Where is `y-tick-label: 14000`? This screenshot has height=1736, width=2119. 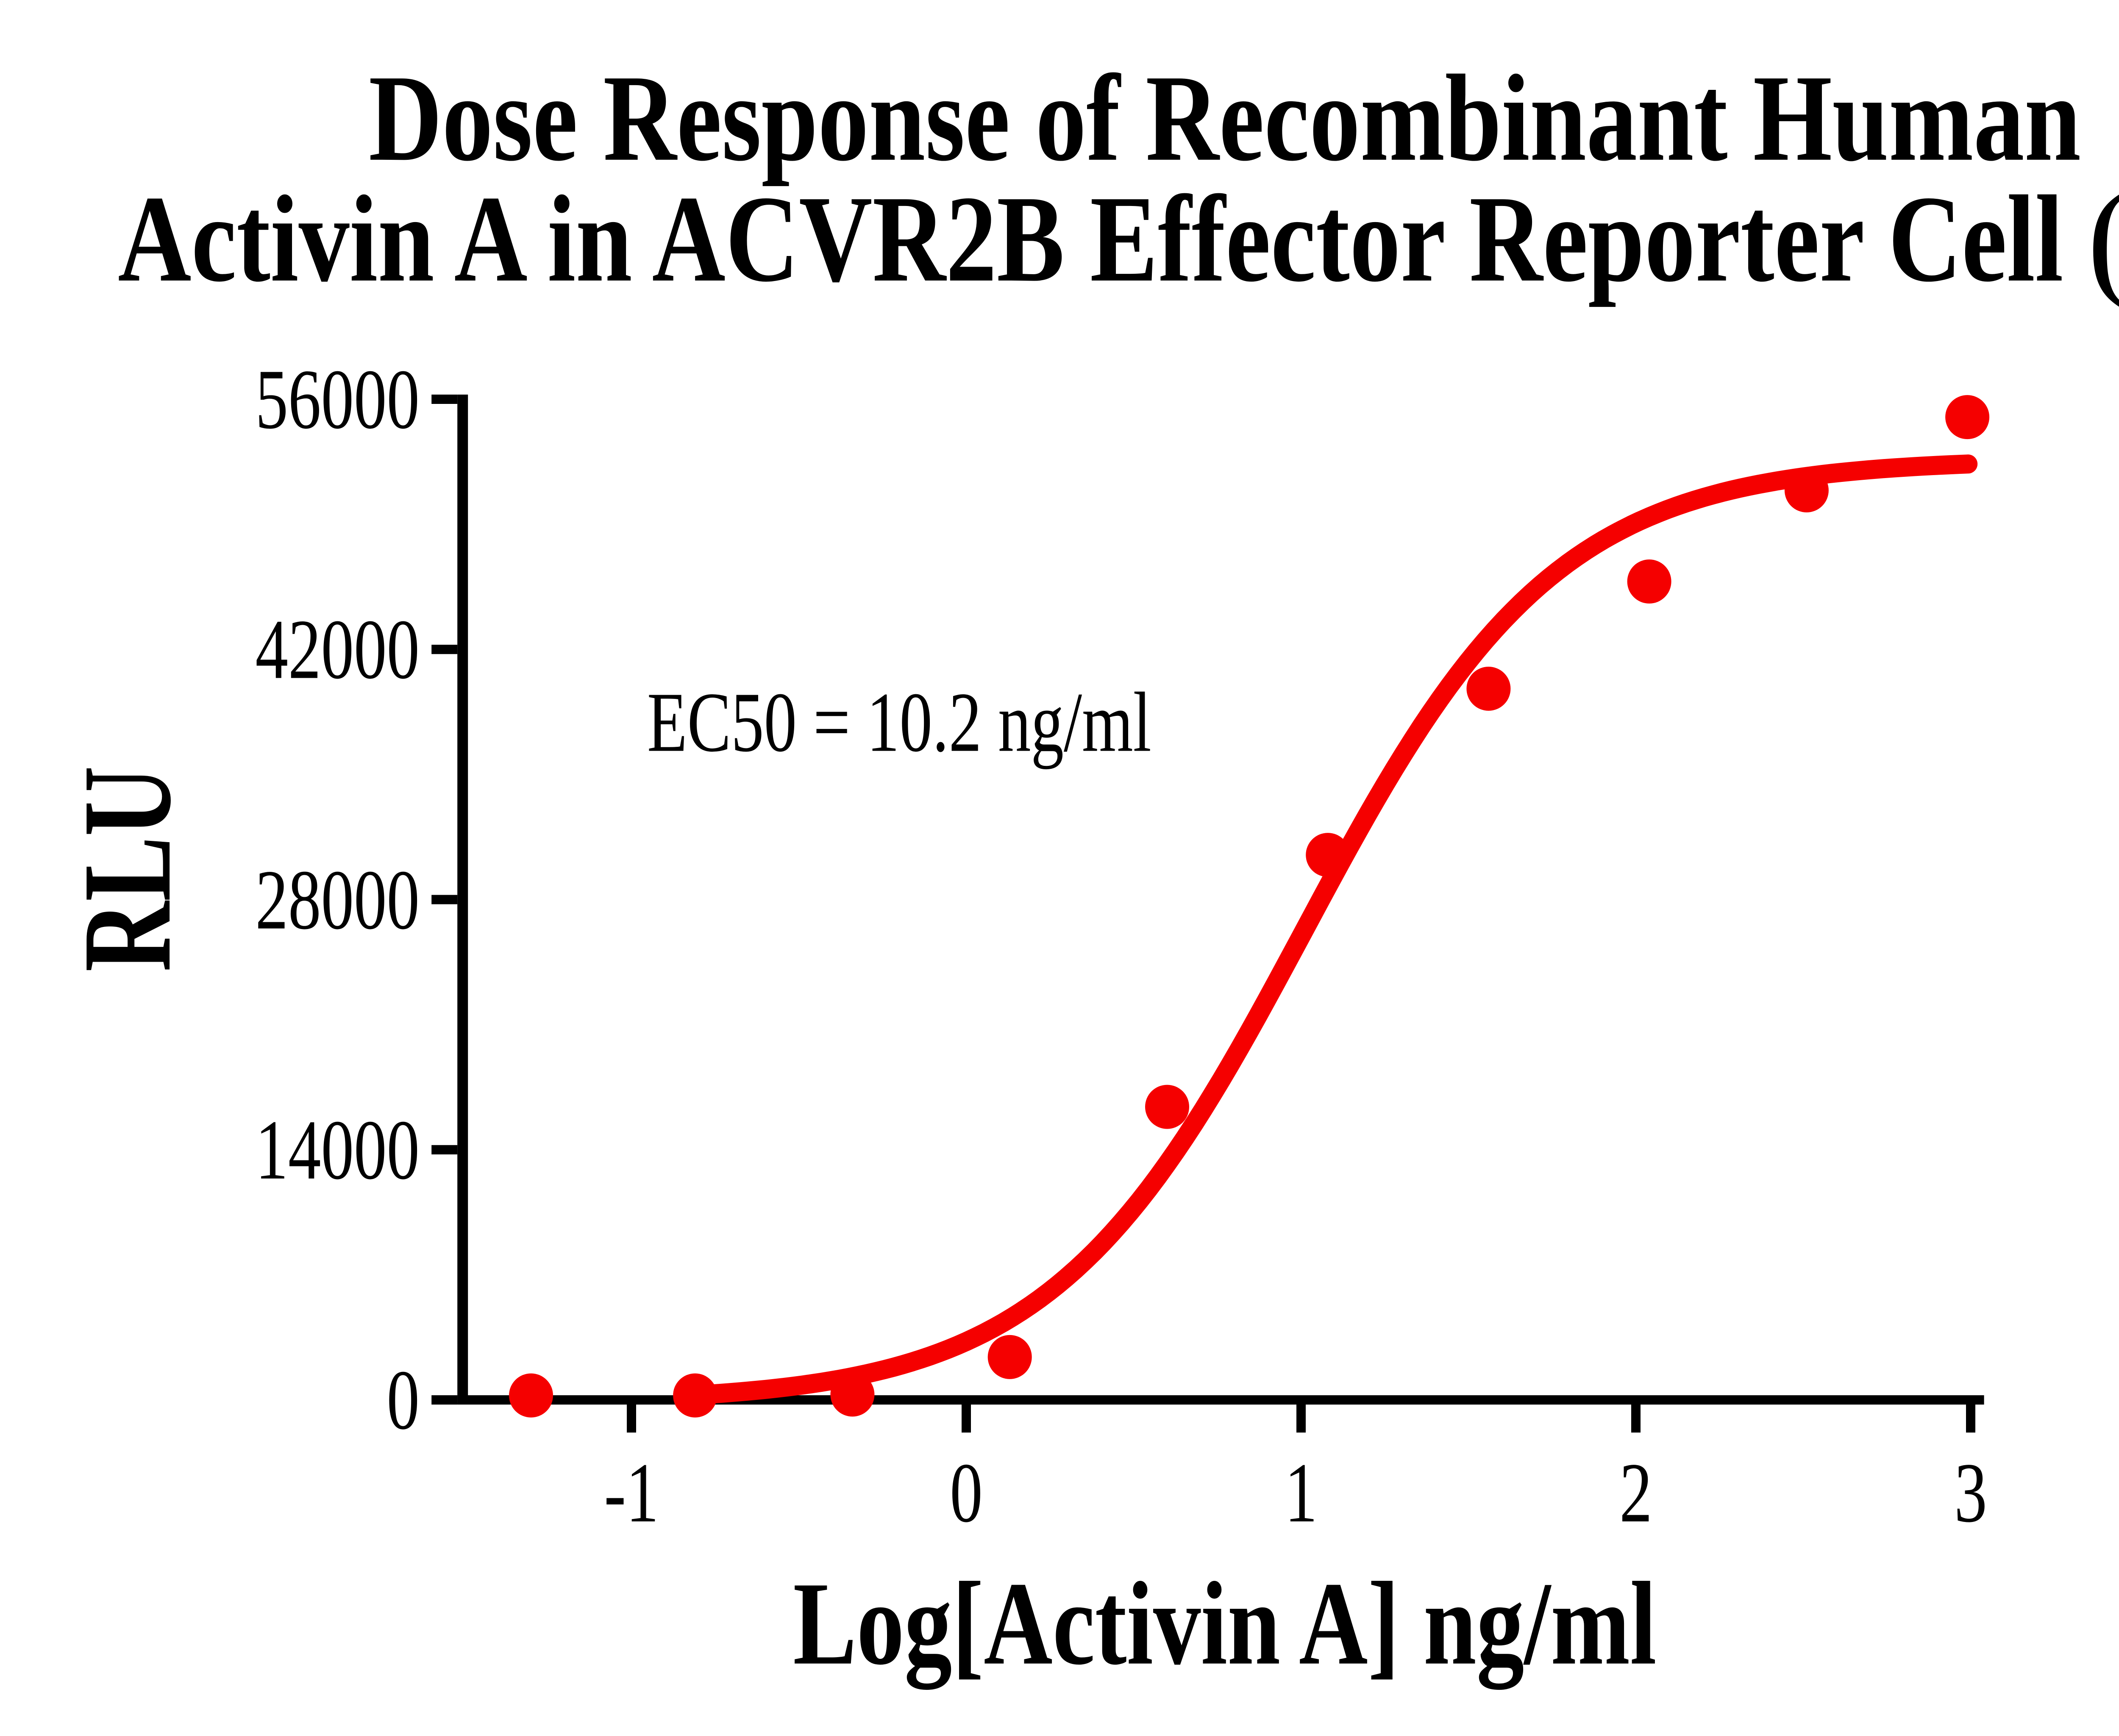 y-tick-label: 14000 is located at coordinates (338, 1149).